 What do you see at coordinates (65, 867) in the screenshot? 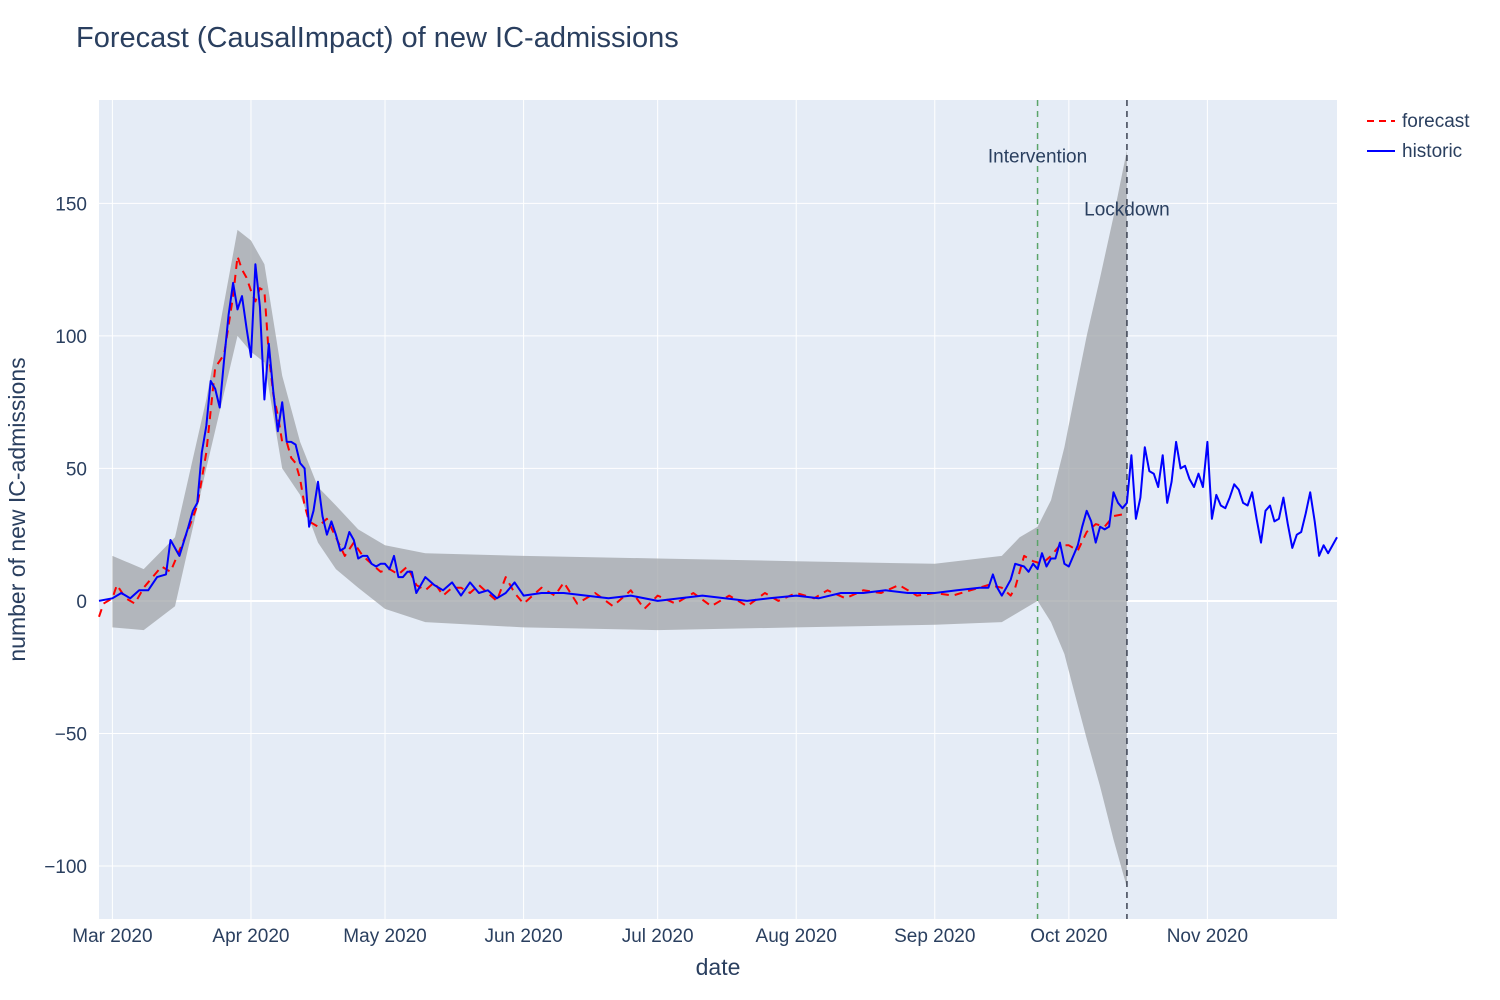
I see `y-tick-label: −100` at bounding box center [65, 867].